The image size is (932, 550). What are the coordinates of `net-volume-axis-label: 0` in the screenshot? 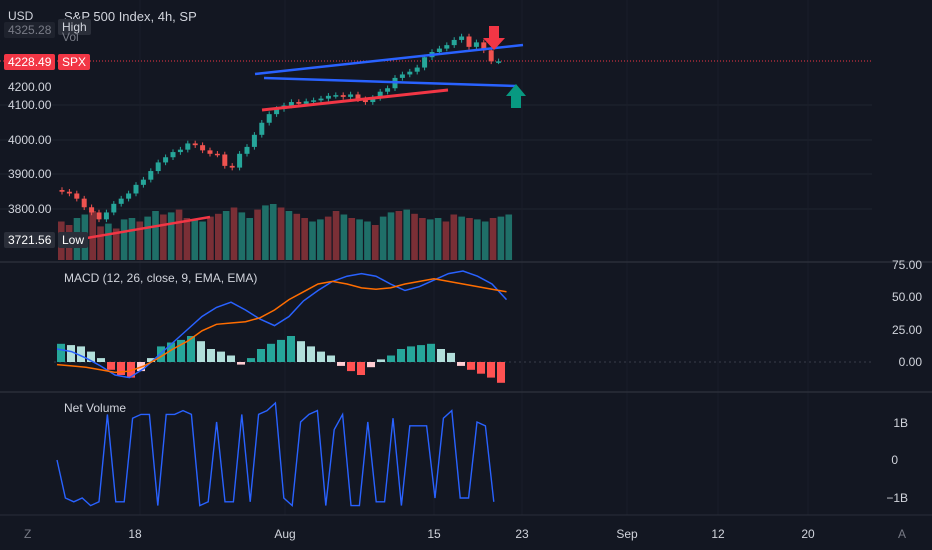 It's located at (894, 460).